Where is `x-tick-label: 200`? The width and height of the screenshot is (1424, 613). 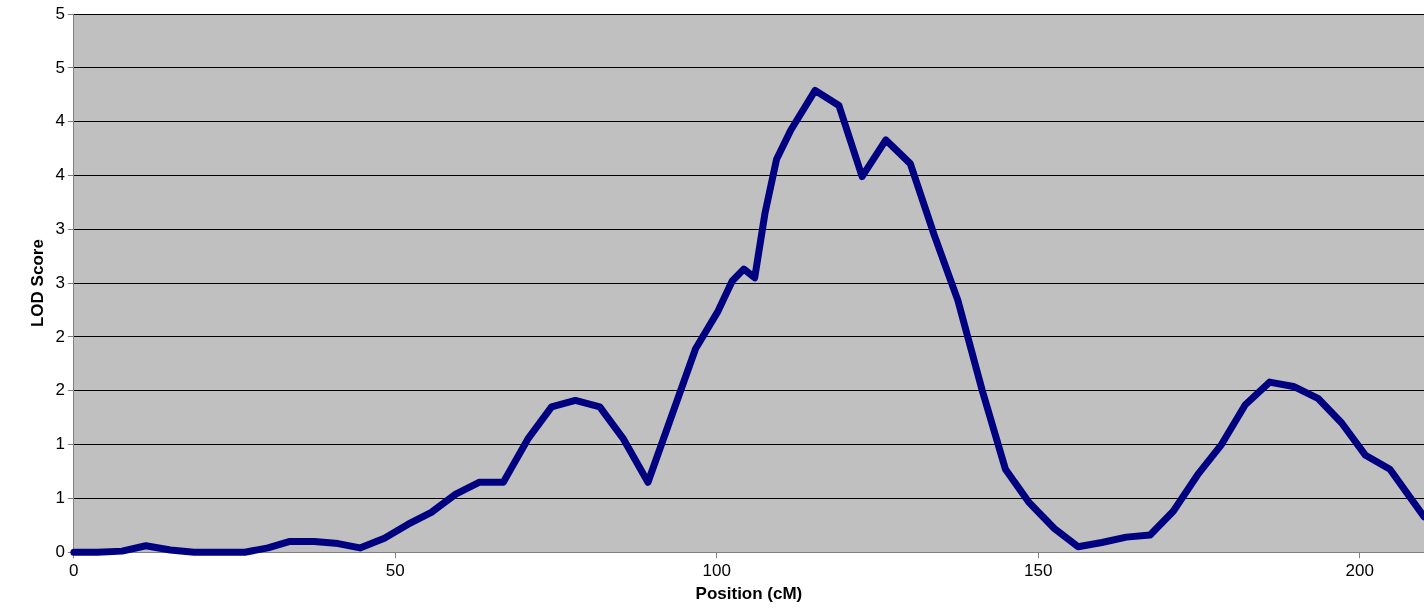
x-tick-label: 200 is located at coordinates (1359, 571).